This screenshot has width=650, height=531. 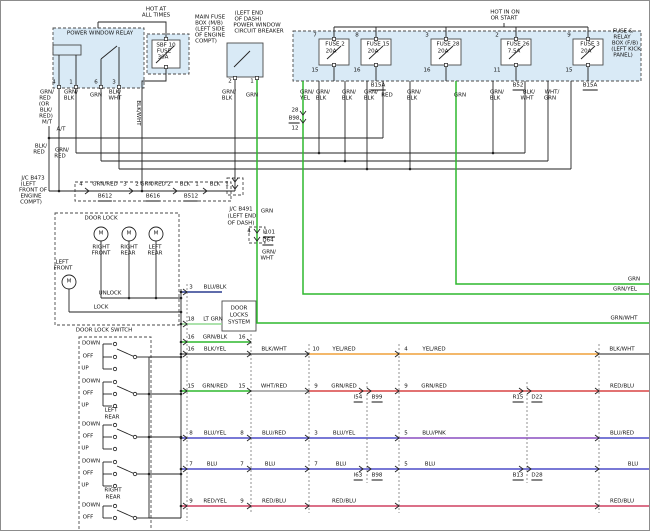 I want to click on diagram-label: BOX (M/B), so click(x=209, y=23).